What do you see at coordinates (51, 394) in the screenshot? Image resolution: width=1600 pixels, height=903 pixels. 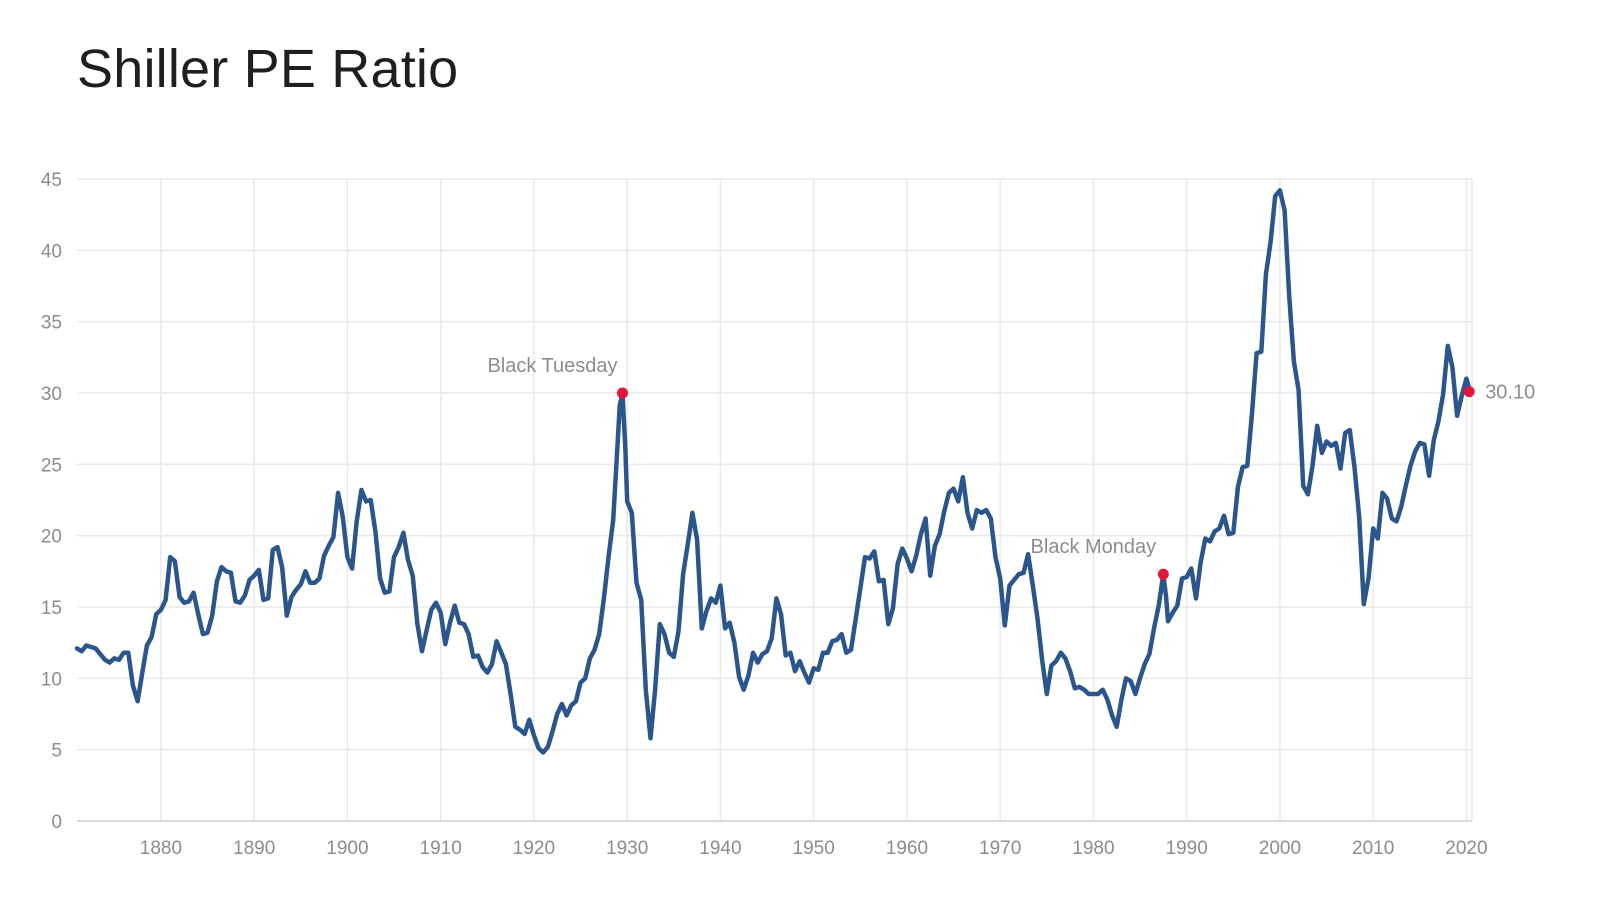 I see `y-tick-label-30: 30` at bounding box center [51, 394].